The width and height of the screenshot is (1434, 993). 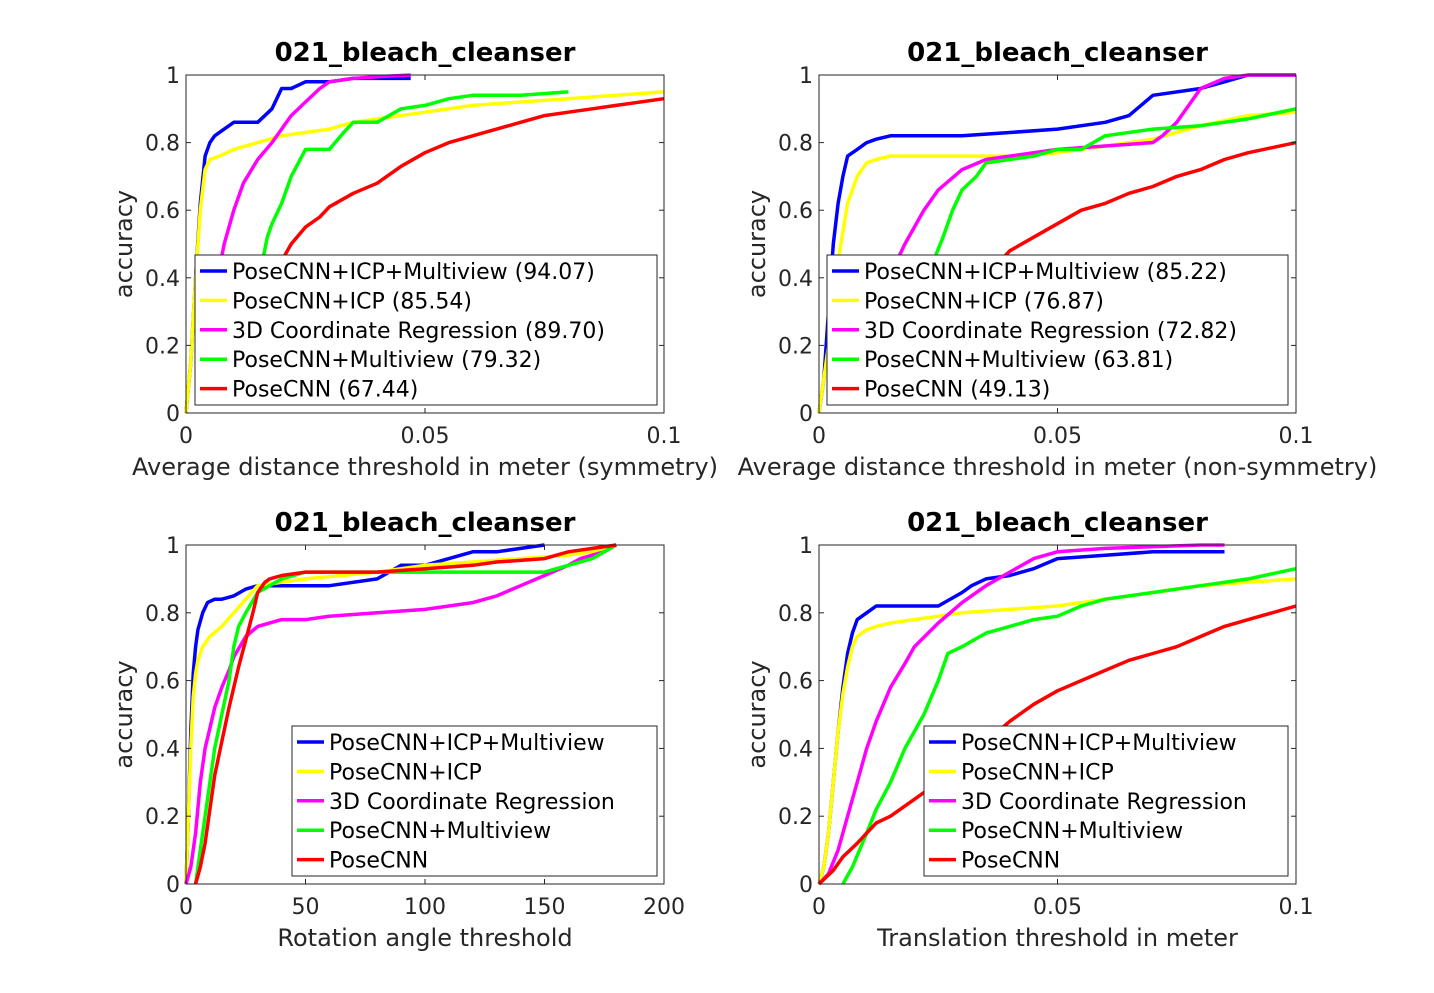 What do you see at coordinates (386, 360) in the screenshot?
I see `legend-entry: PoseCNN+Multiview (79.32)` at bounding box center [386, 360].